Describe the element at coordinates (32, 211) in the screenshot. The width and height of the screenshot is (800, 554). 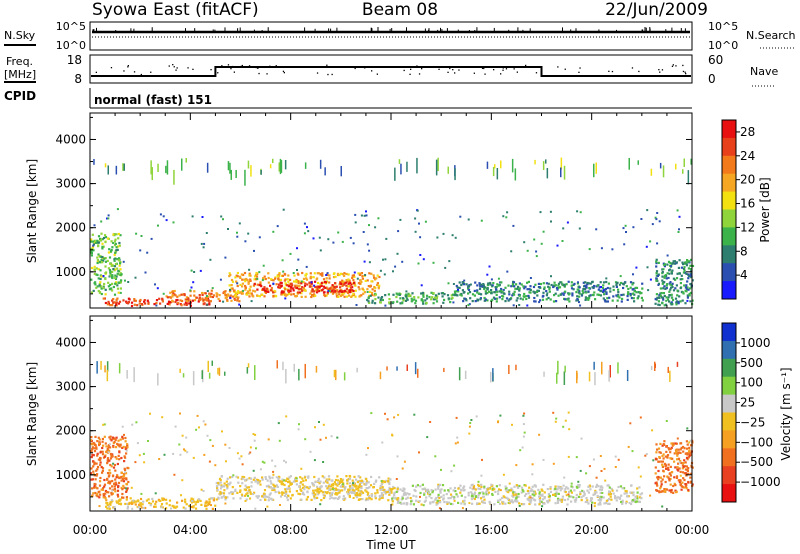
I see `power-ylabel: Slant Range [km]` at that location.